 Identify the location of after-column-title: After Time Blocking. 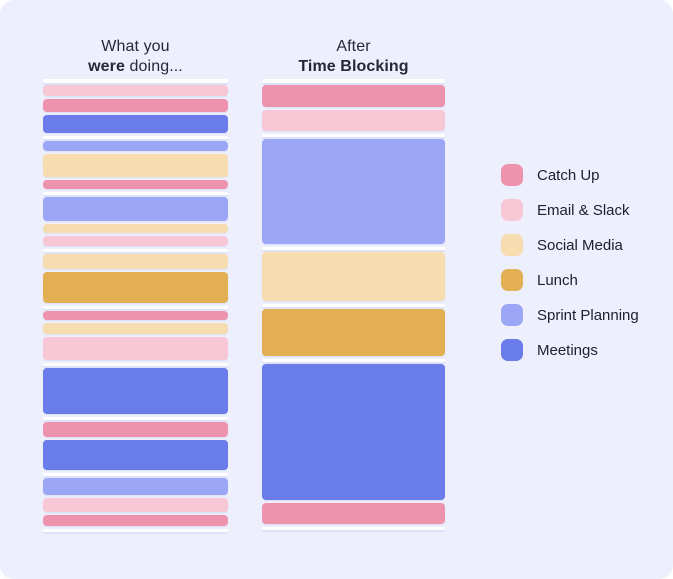
(353, 57).